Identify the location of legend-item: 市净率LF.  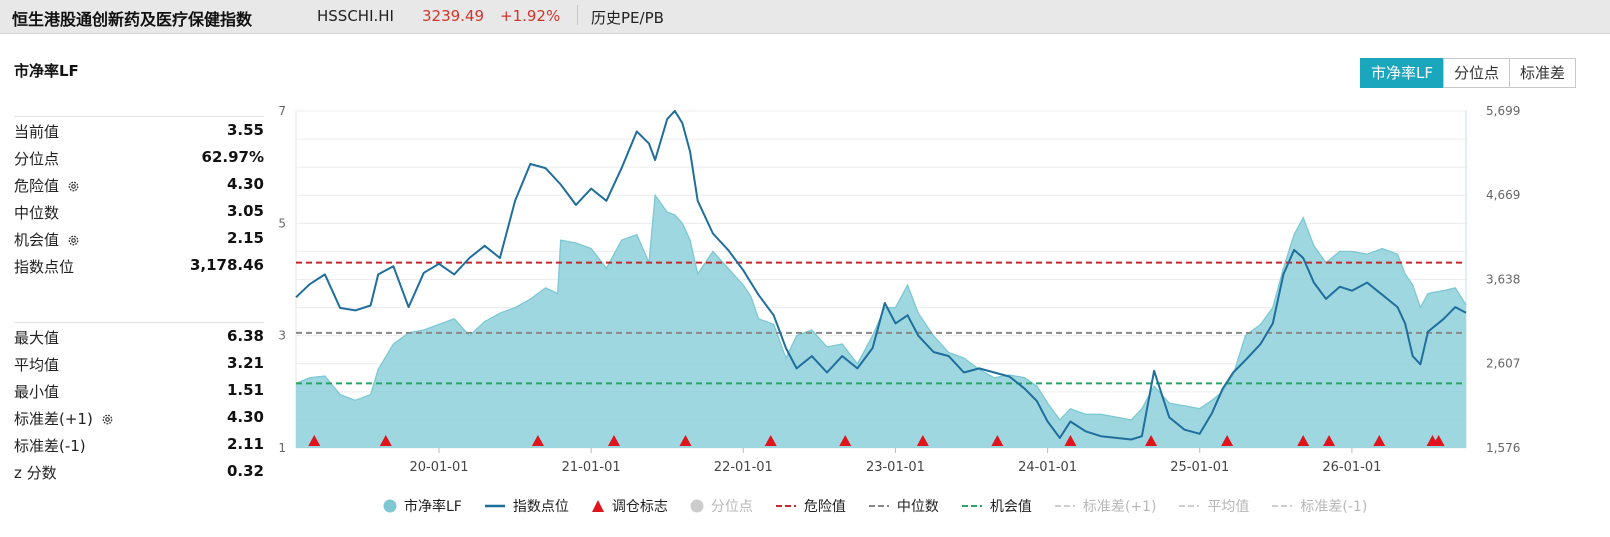
(422, 506).